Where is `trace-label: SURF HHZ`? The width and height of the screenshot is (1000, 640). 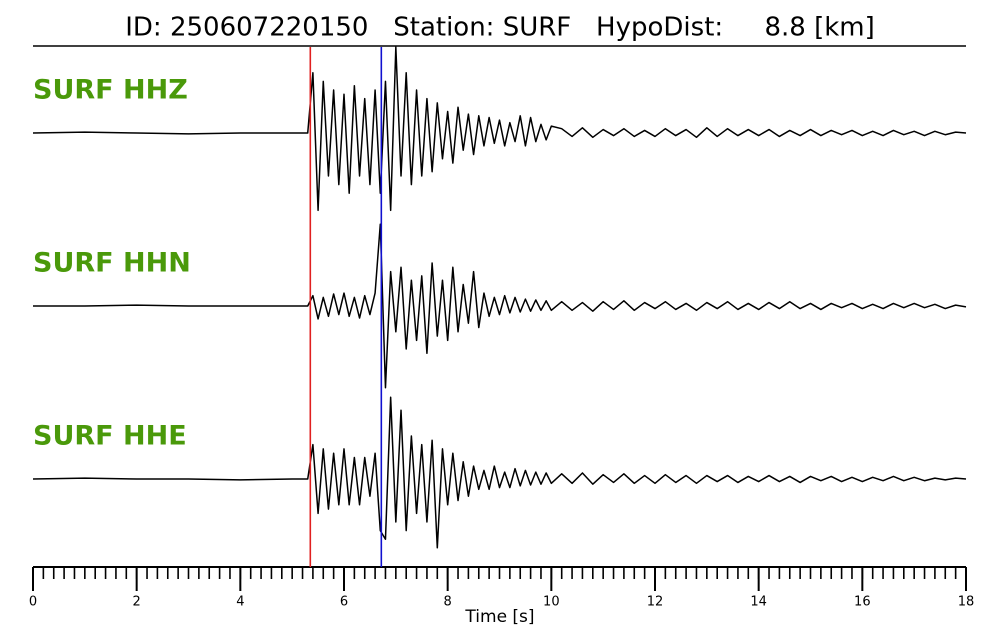
trace-label: SURF HHZ is located at coordinates (110, 90).